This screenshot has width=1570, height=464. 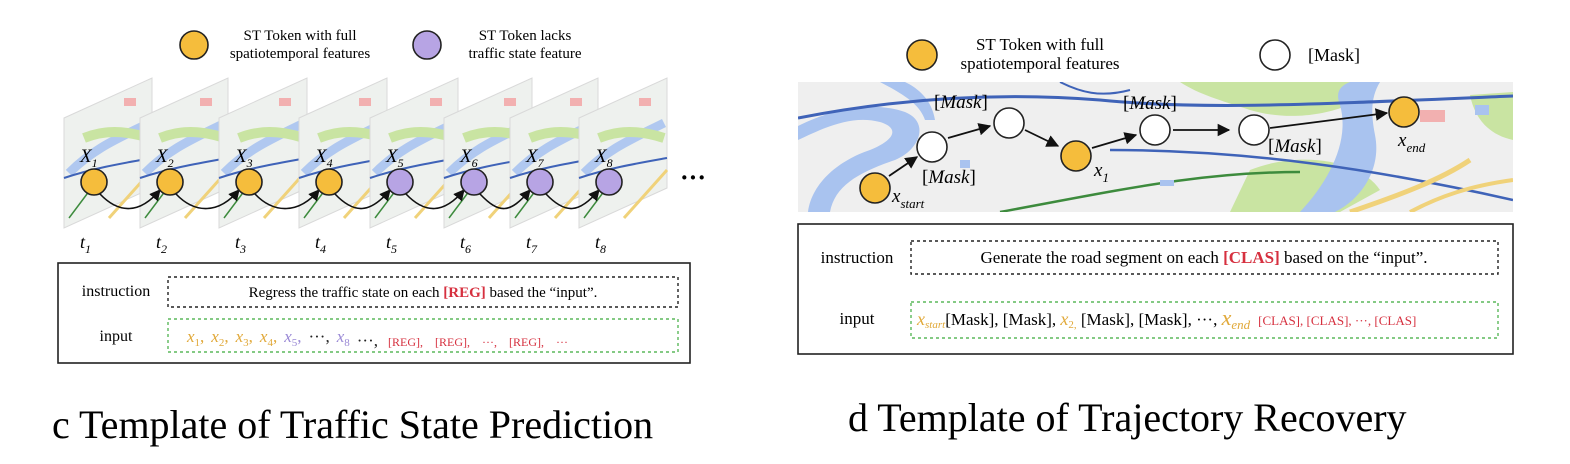 I want to click on input-dashed-box-c, so click(x=423, y=335).